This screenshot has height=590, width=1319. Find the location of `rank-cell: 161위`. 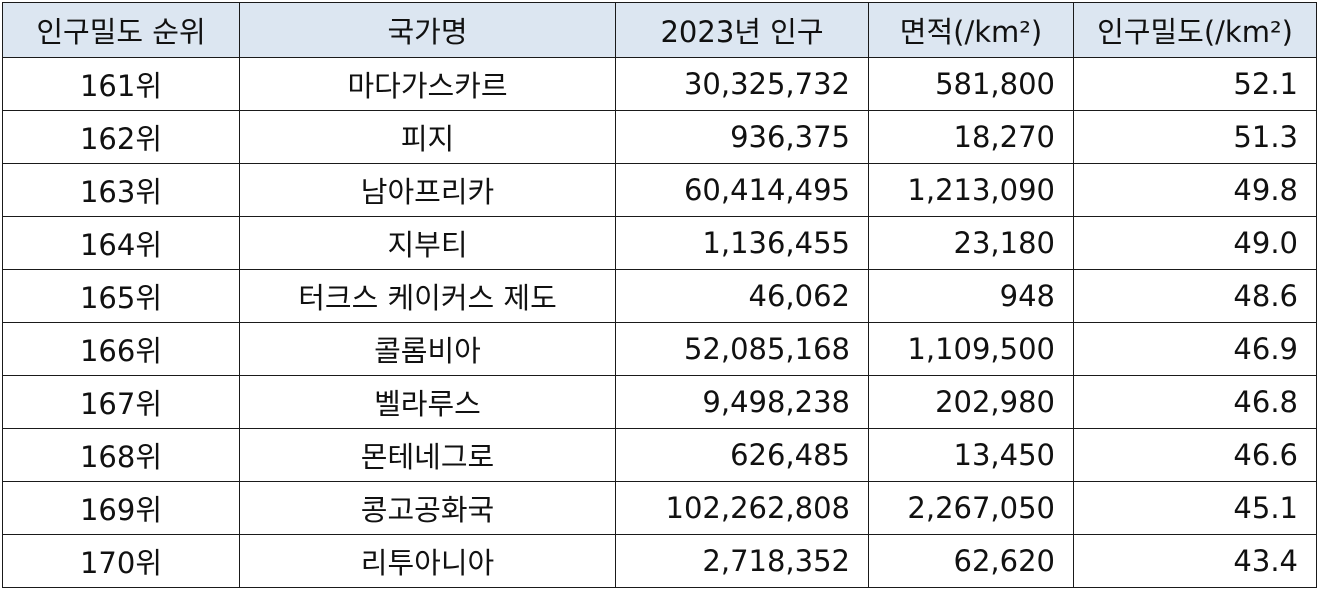

rank-cell: 161위 is located at coordinates (121, 84).